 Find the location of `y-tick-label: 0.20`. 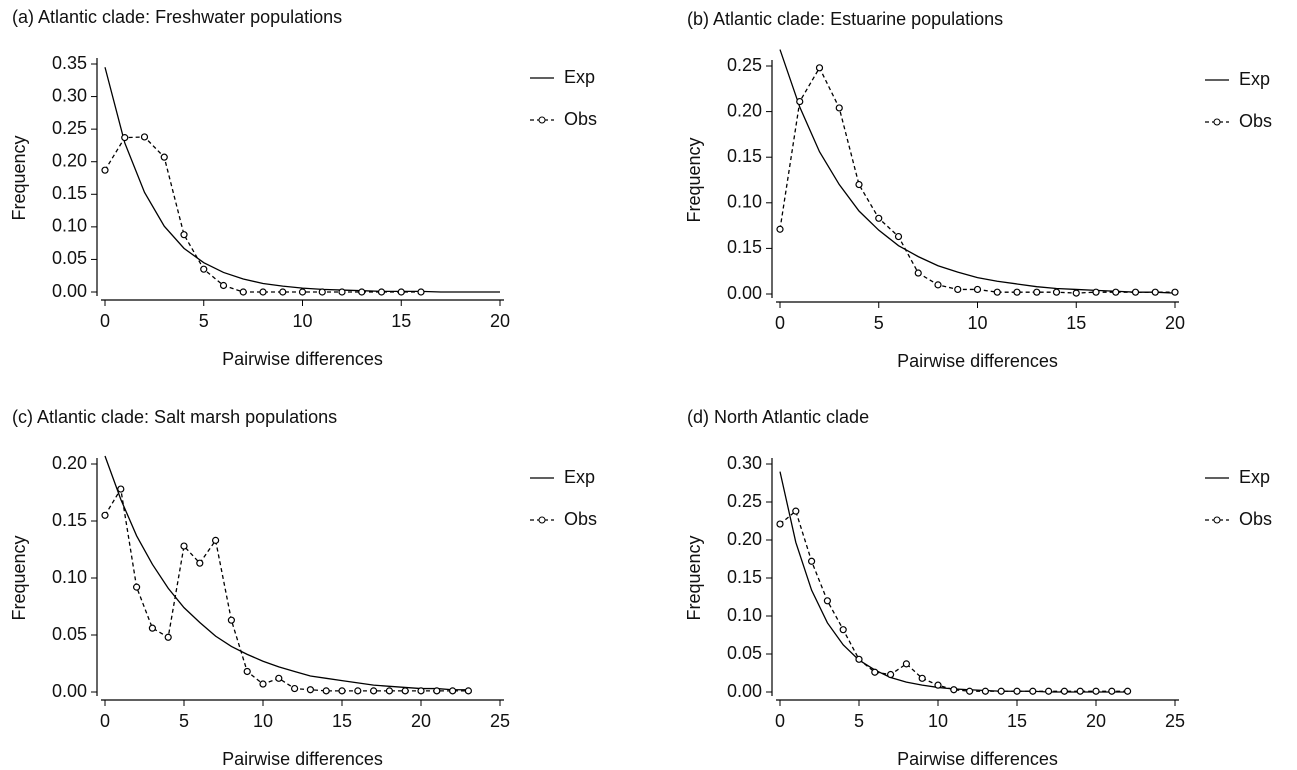

y-tick-label: 0.20 is located at coordinates (69, 160).